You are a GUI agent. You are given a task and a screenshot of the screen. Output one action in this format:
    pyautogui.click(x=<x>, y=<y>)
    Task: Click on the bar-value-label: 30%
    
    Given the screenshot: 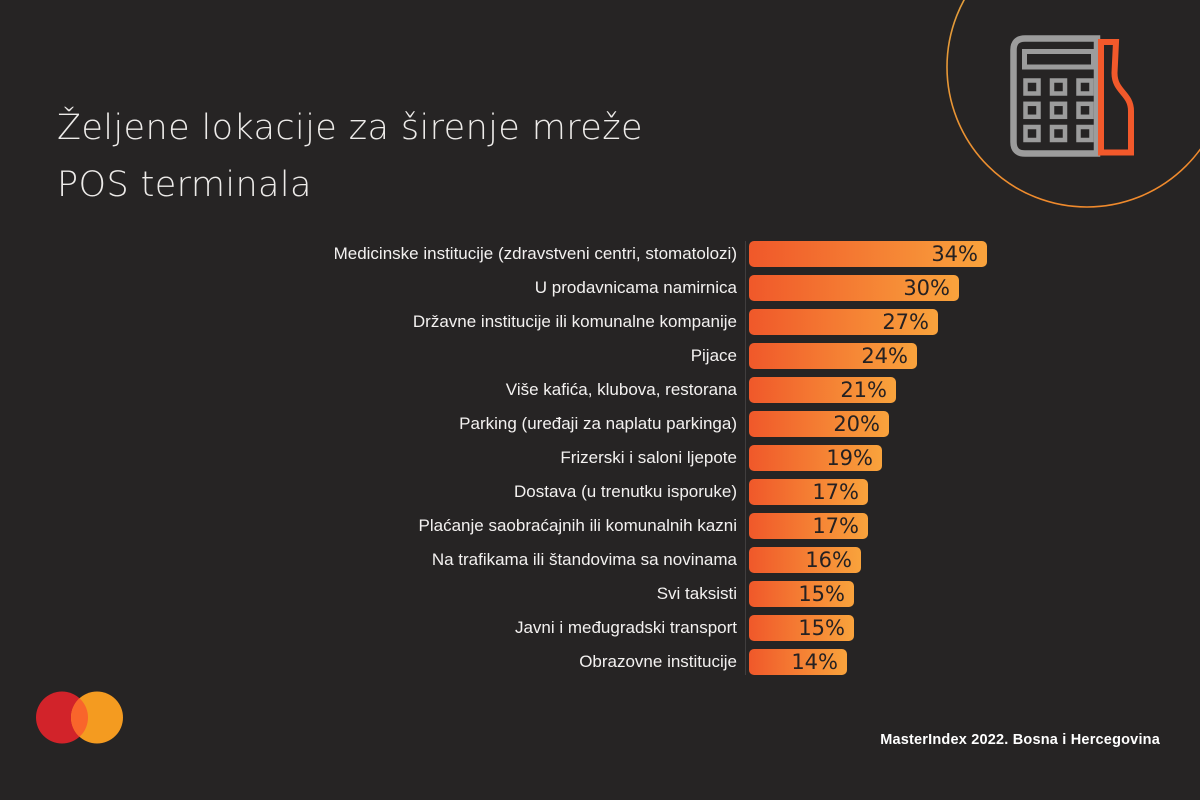 What is the action you would take?
    pyautogui.click(x=926, y=287)
    